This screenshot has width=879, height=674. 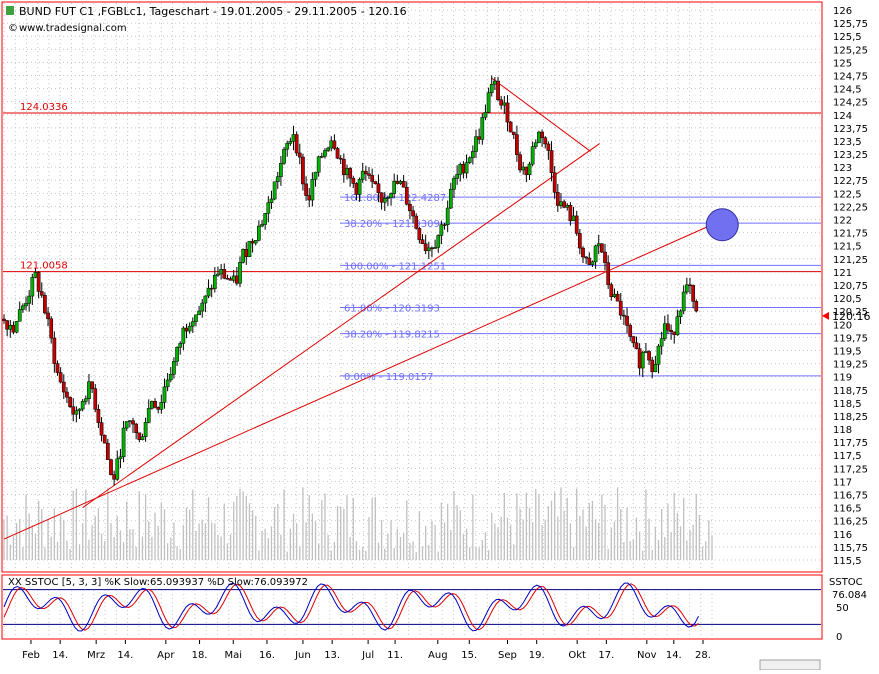 What do you see at coordinates (842, 11) in the screenshot?
I see `price-tick-label: 126` at bounding box center [842, 11].